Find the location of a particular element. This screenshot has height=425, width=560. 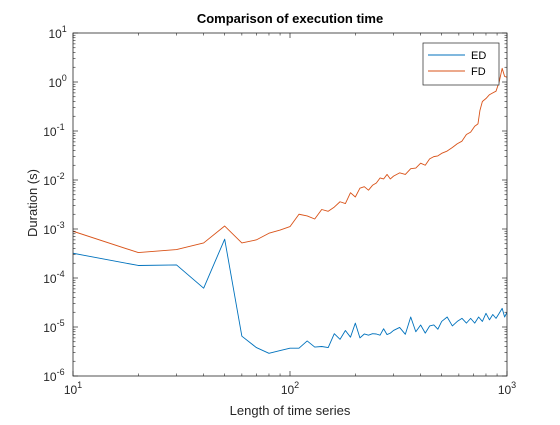

chart-title: Comparison of execution time is located at coordinates (290, 18).